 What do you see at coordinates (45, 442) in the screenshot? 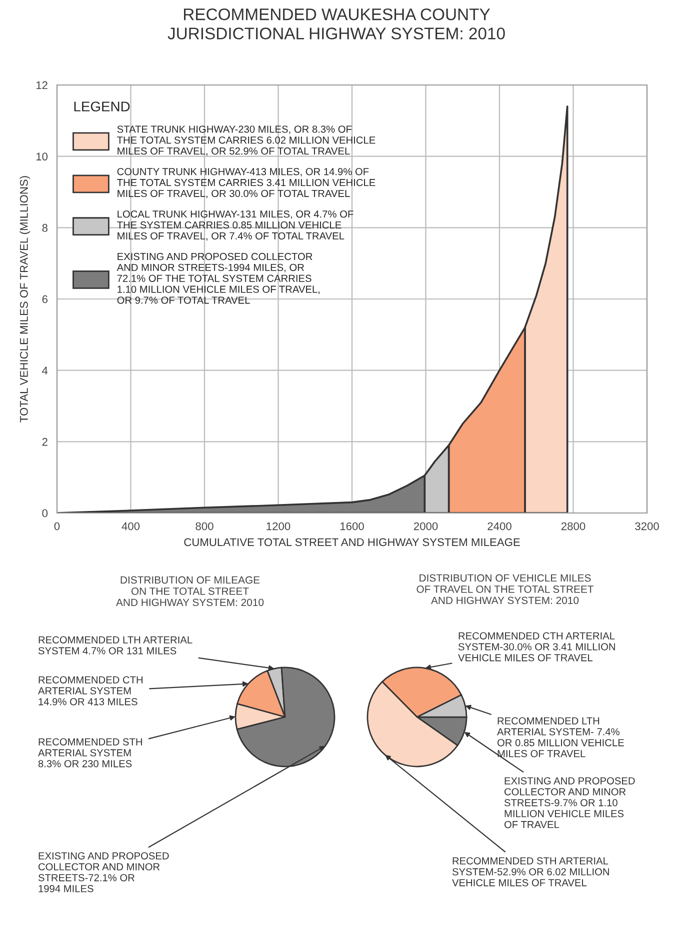
I see `y-tick-label: 2` at bounding box center [45, 442].